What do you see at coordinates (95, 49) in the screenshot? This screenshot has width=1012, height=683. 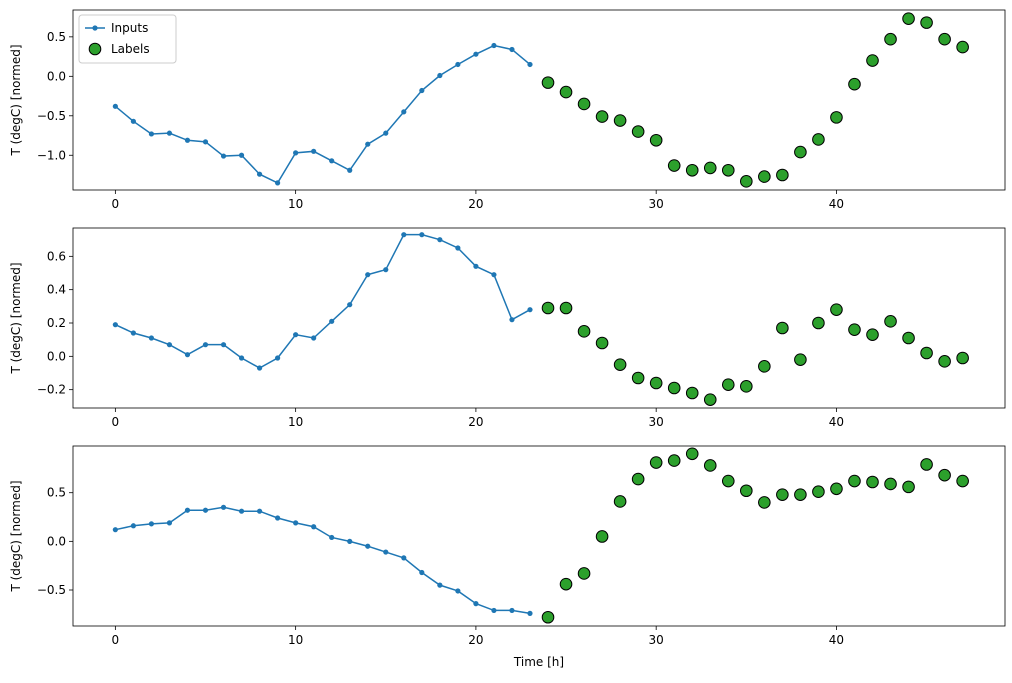 I see `legend-labels-marker-icon` at bounding box center [95, 49].